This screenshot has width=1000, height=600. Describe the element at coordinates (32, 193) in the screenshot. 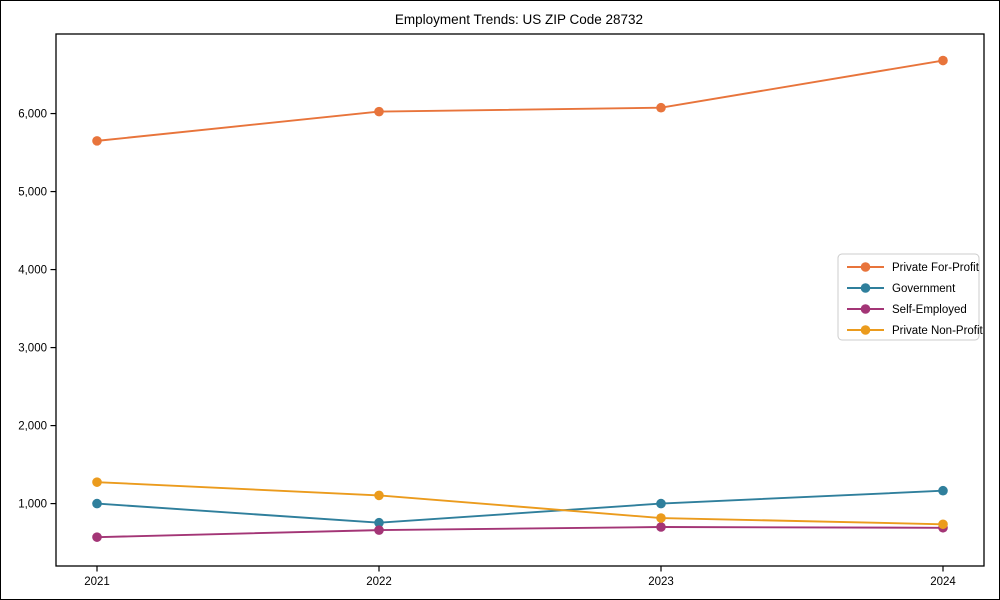

I see `y-tick-label: 5,000` at that location.